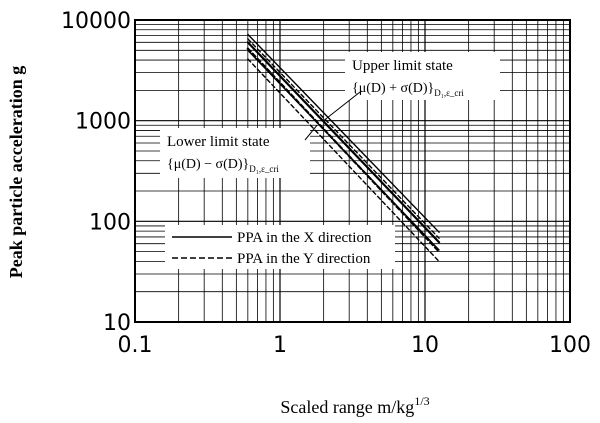 The height and width of the screenshot is (423, 600). What do you see at coordinates (280, 345) in the screenshot?
I see `x-tick-label: 1` at bounding box center [280, 345].